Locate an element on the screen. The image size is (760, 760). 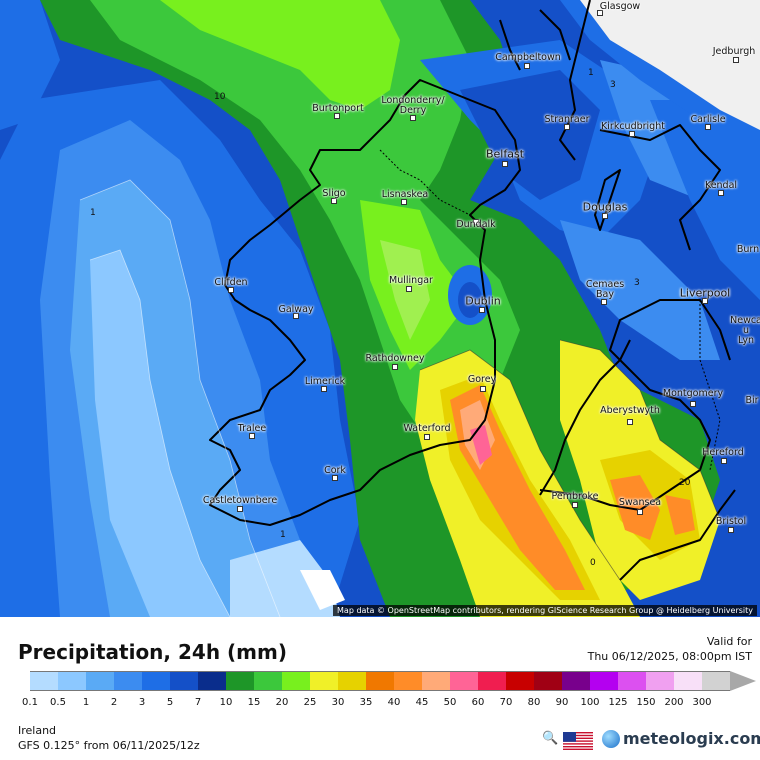
scale-tick-label: 300 is located at coordinates (702, 702).